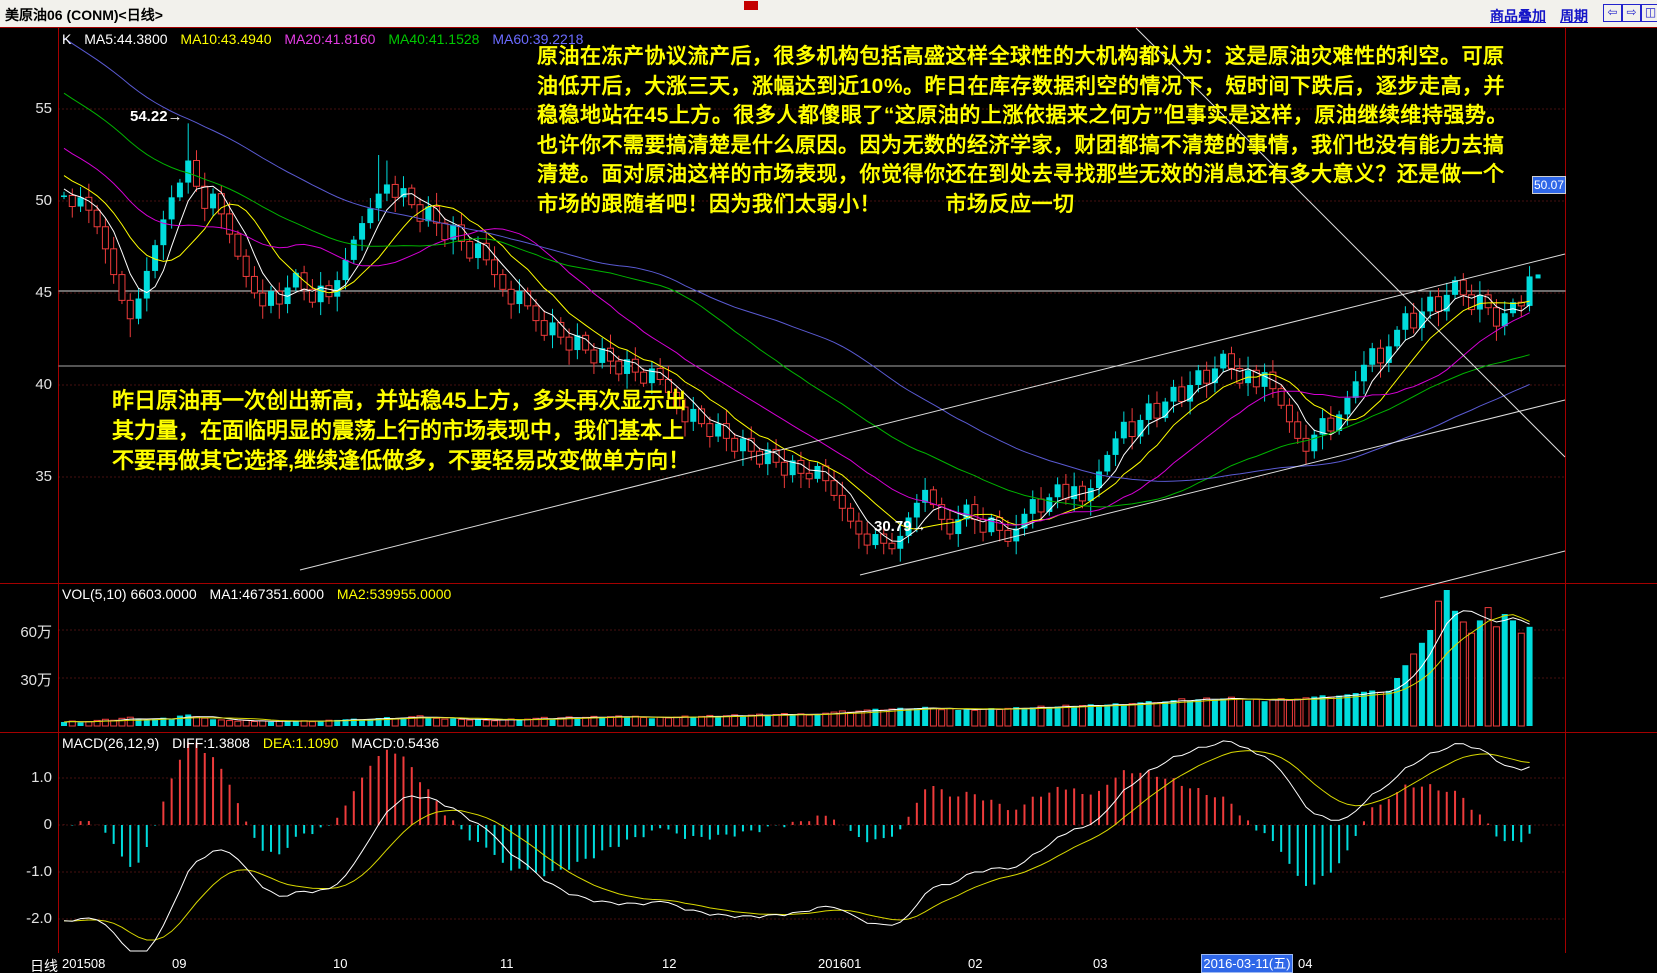 The height and width of the screenshot is (973, 1657). I want to click on time-axis-month-label: 04, so click(1305, 963).